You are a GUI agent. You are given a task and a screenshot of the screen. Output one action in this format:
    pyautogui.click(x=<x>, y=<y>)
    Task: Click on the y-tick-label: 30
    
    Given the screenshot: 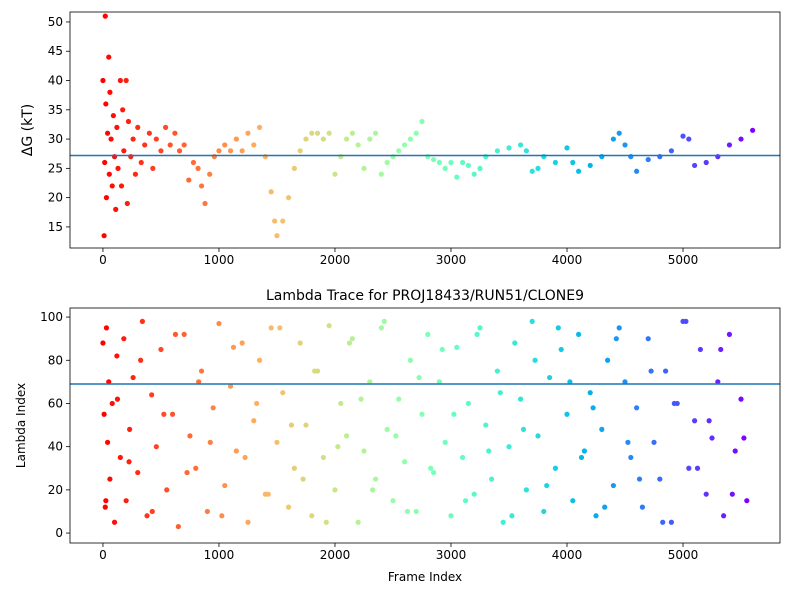 What is the action you would take?
    pyautogui.click(x=55, y=139)
    